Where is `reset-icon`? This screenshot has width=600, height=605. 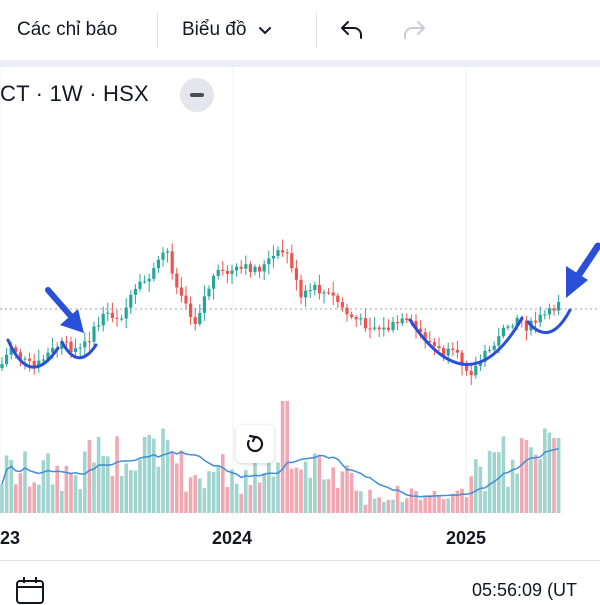
reset-icon is located at coordinates (255, 443).